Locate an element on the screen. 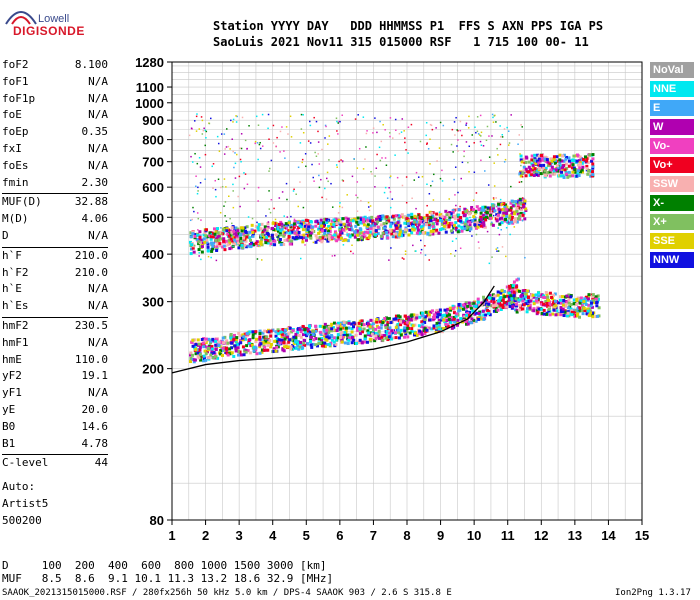 The height and width of the screenshot is (600, 700). param-key: h`F is located at coordinates (12, 255).